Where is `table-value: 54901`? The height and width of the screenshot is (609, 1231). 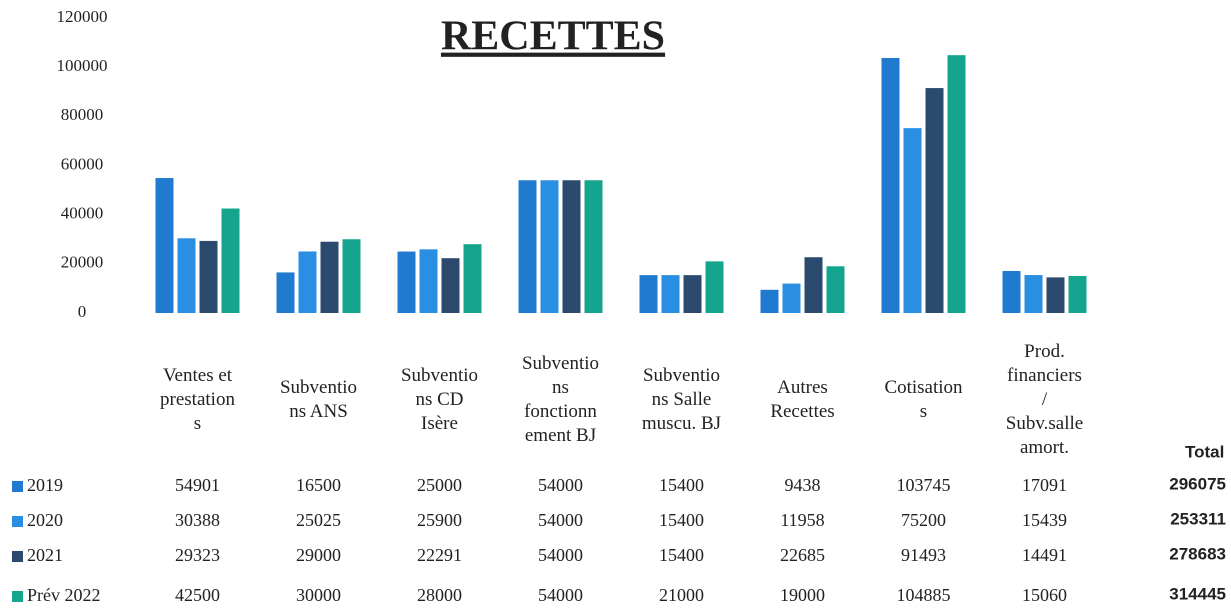
table-value: 54901 is located at coordinates (197, 485).